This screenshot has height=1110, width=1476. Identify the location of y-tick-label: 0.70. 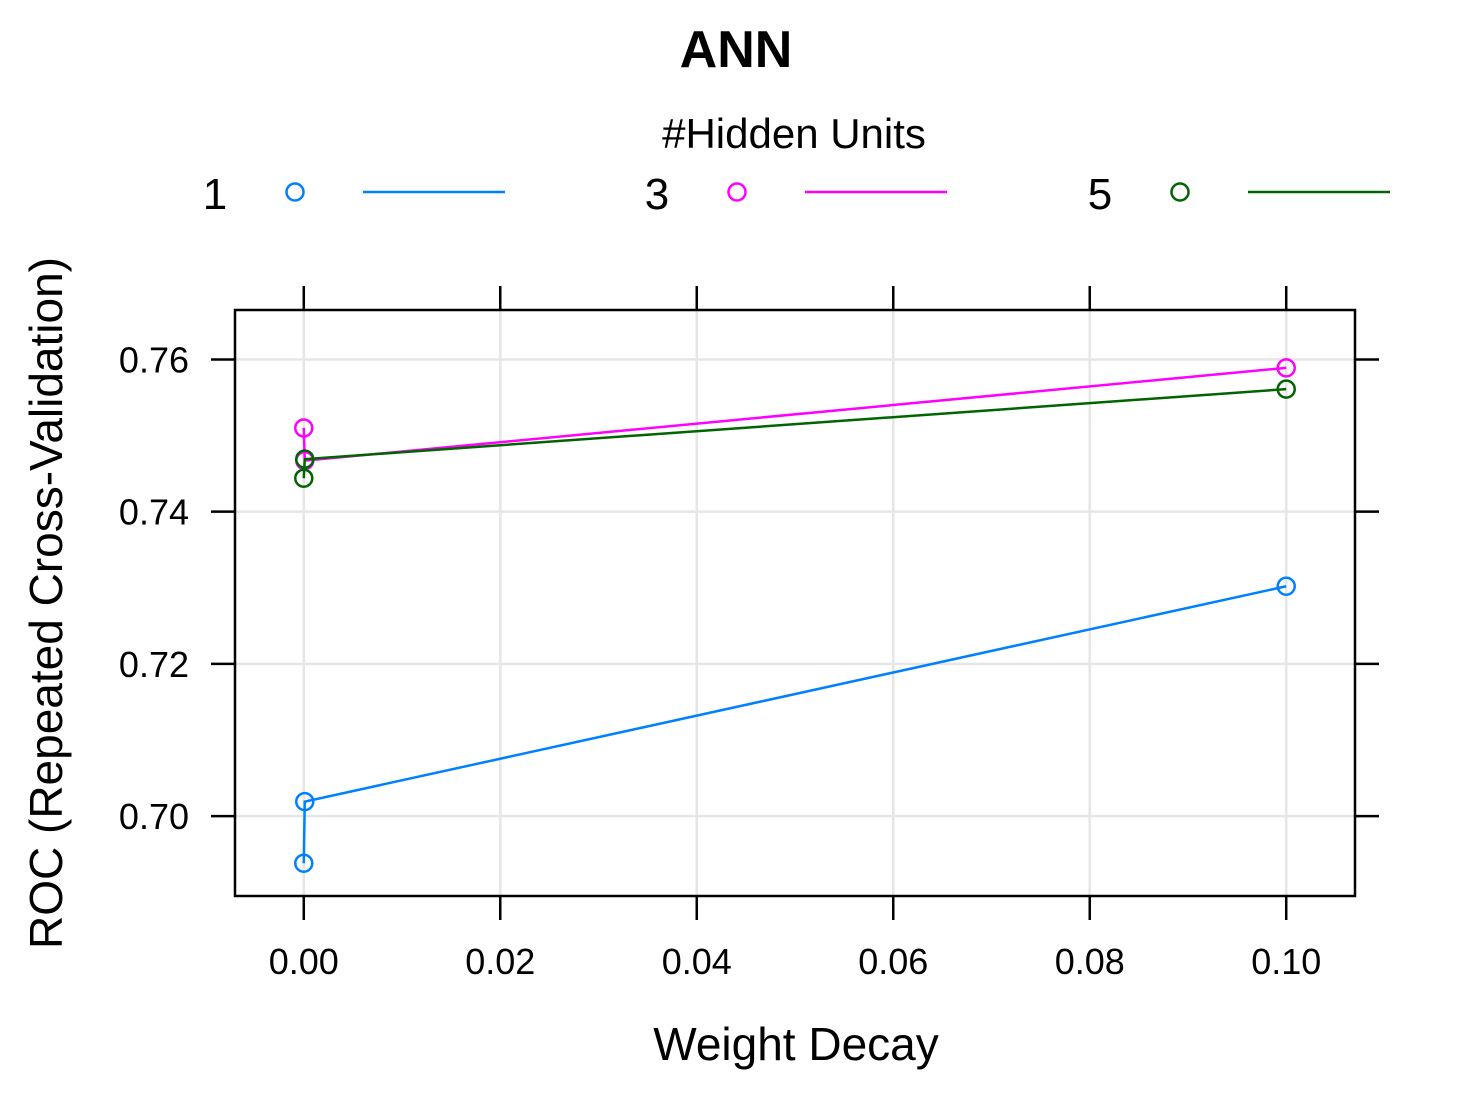
(154, 816).